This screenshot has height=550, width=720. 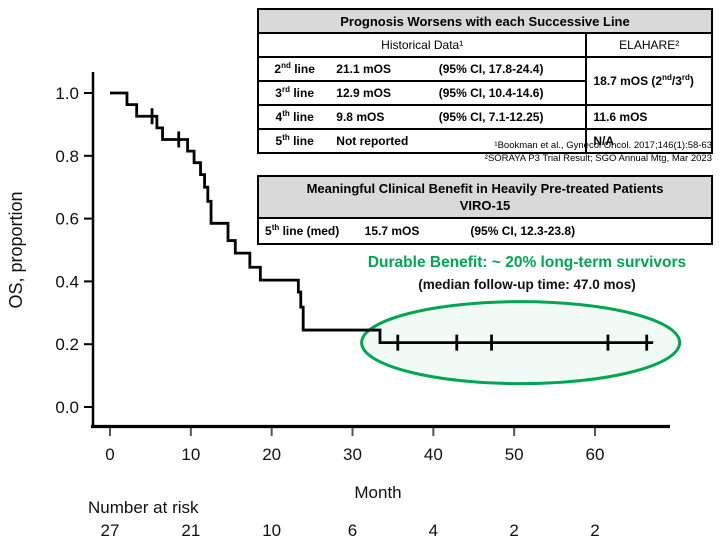 What do you see at coordinates (302, 231) in the screenshot?
I see `line-cell: 5th line (med)` at bounding box center [302, 231].